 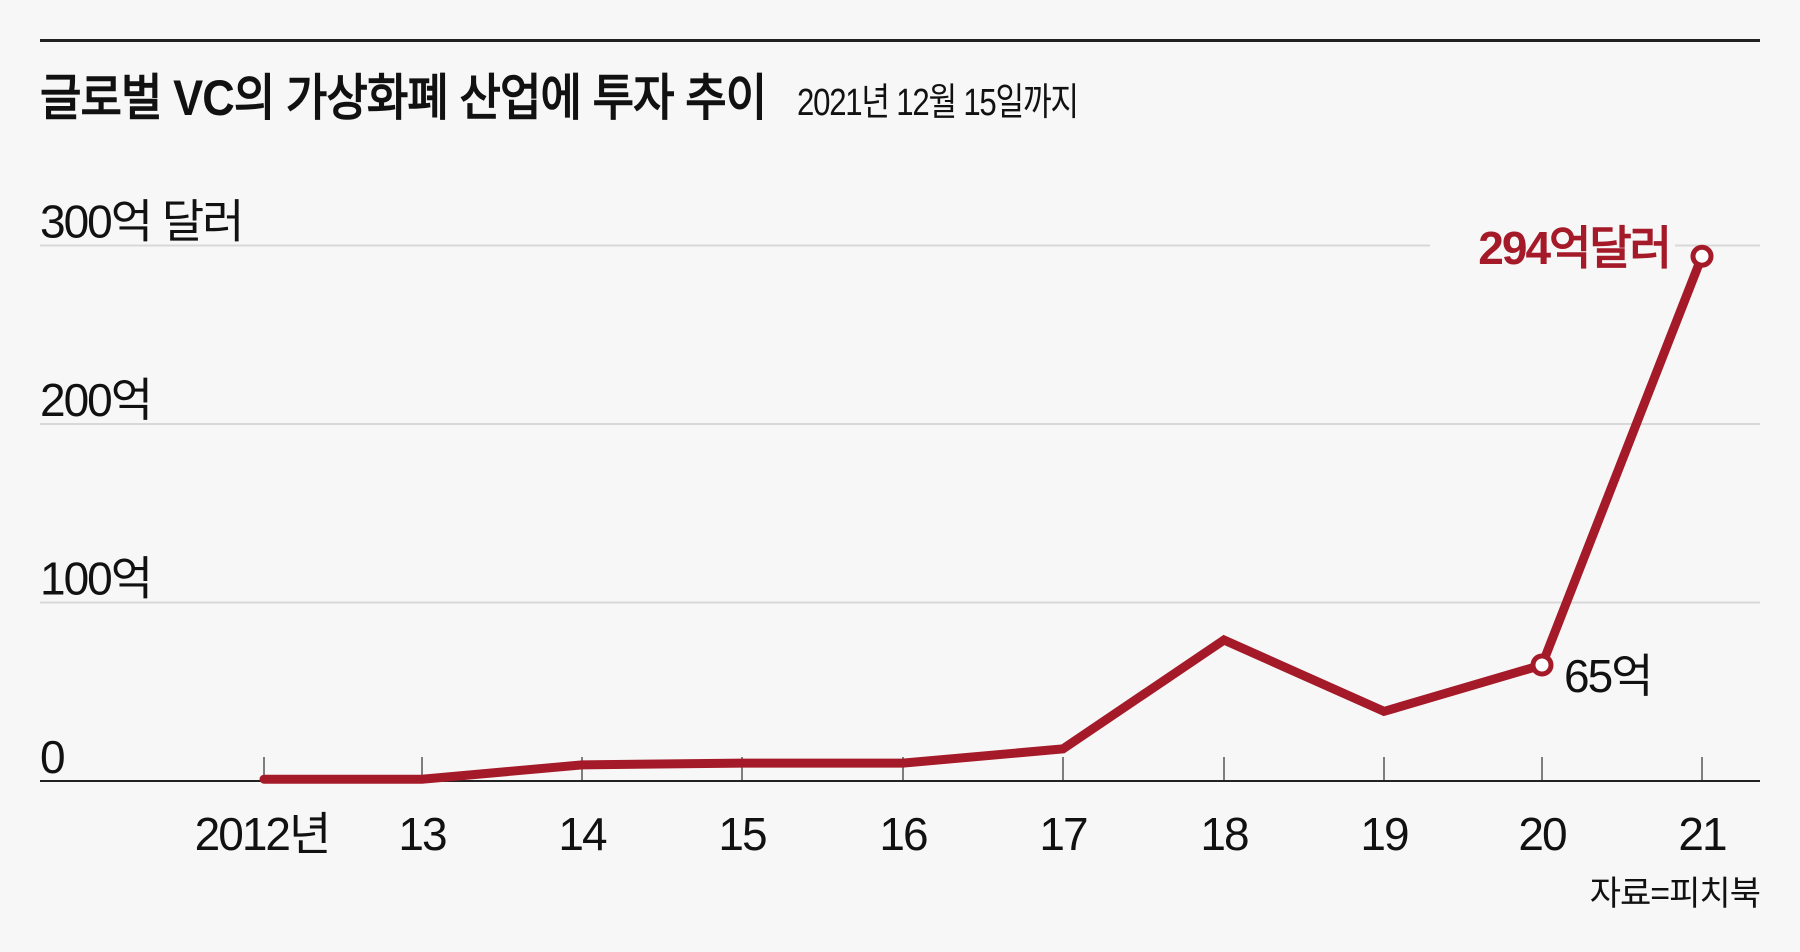 I want to click on x-tick-label: 21, so click(x=1702, y=834).